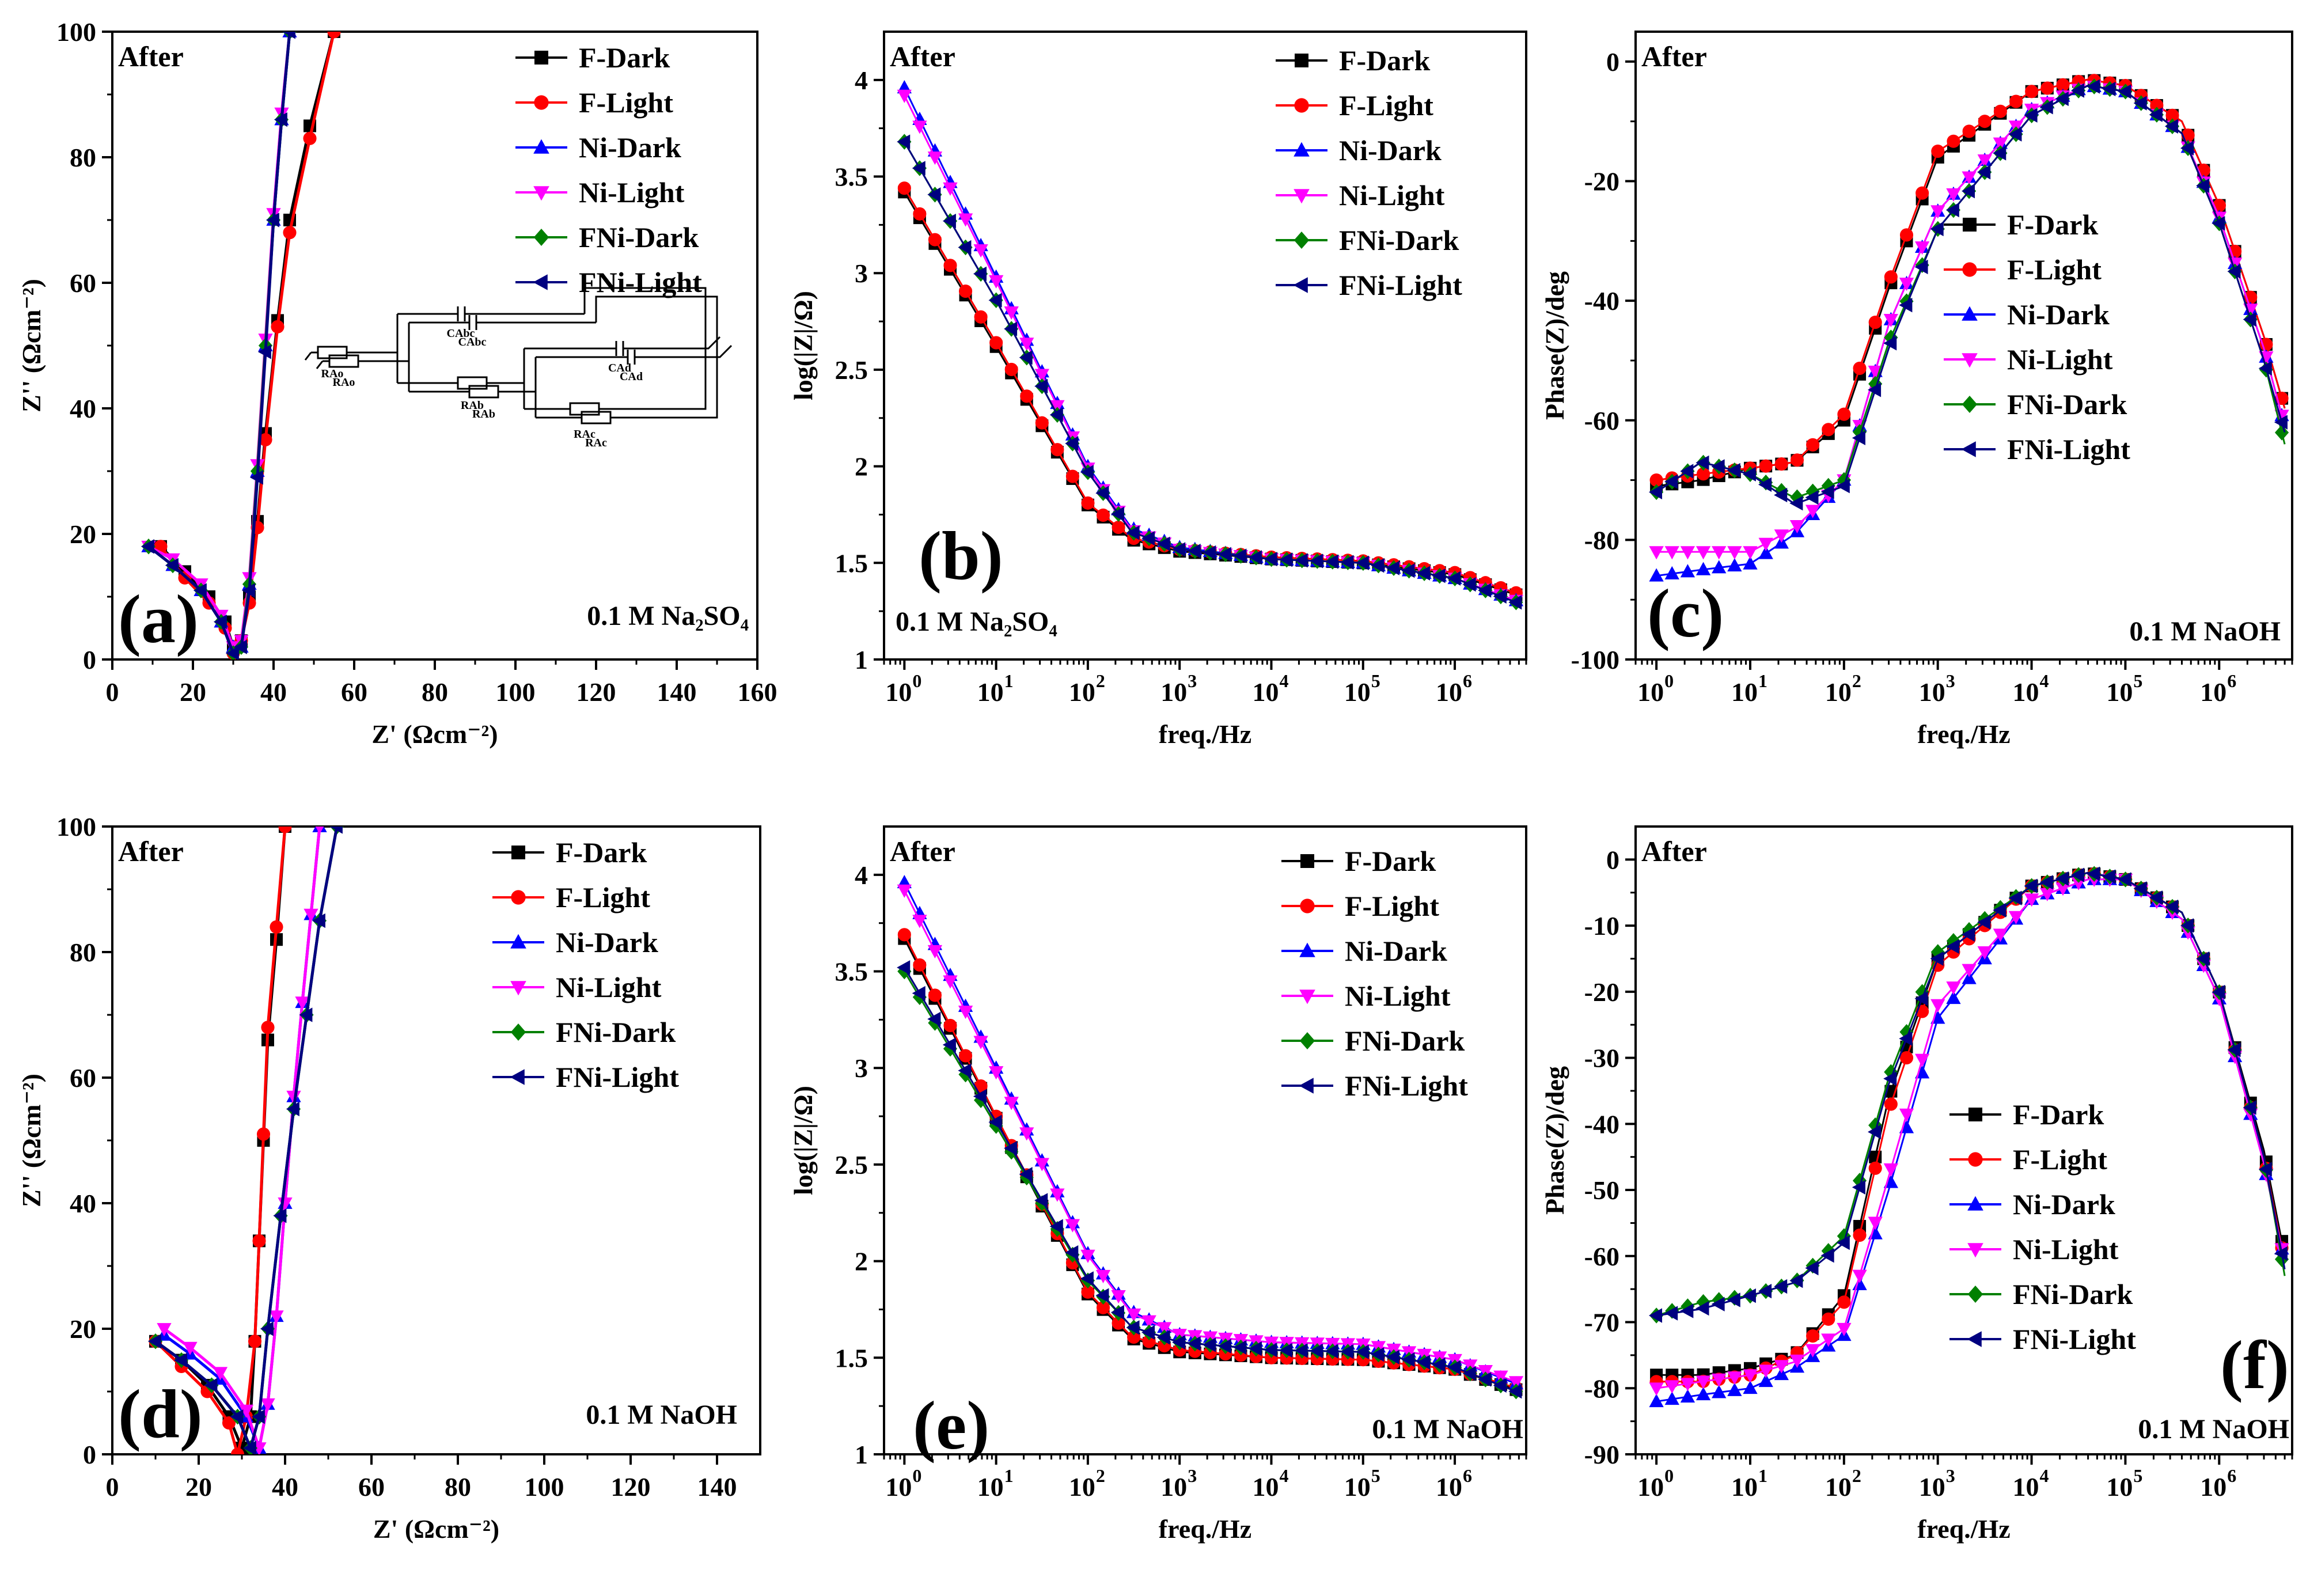 The image size is (2310, 1596). What do you see at coordinates (1674, 851) in the screenshot?
I see `corner-text-after: After` at bounding box center [1674, 851].